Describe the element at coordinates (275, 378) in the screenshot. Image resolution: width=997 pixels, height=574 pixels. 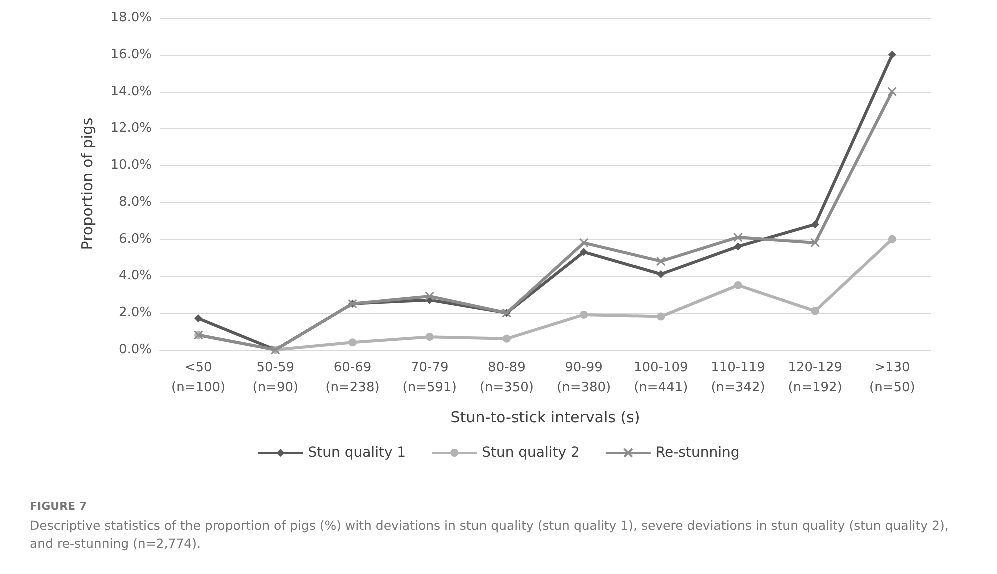
I see `x-tick-label: 50-59 (n=90)` at that location.